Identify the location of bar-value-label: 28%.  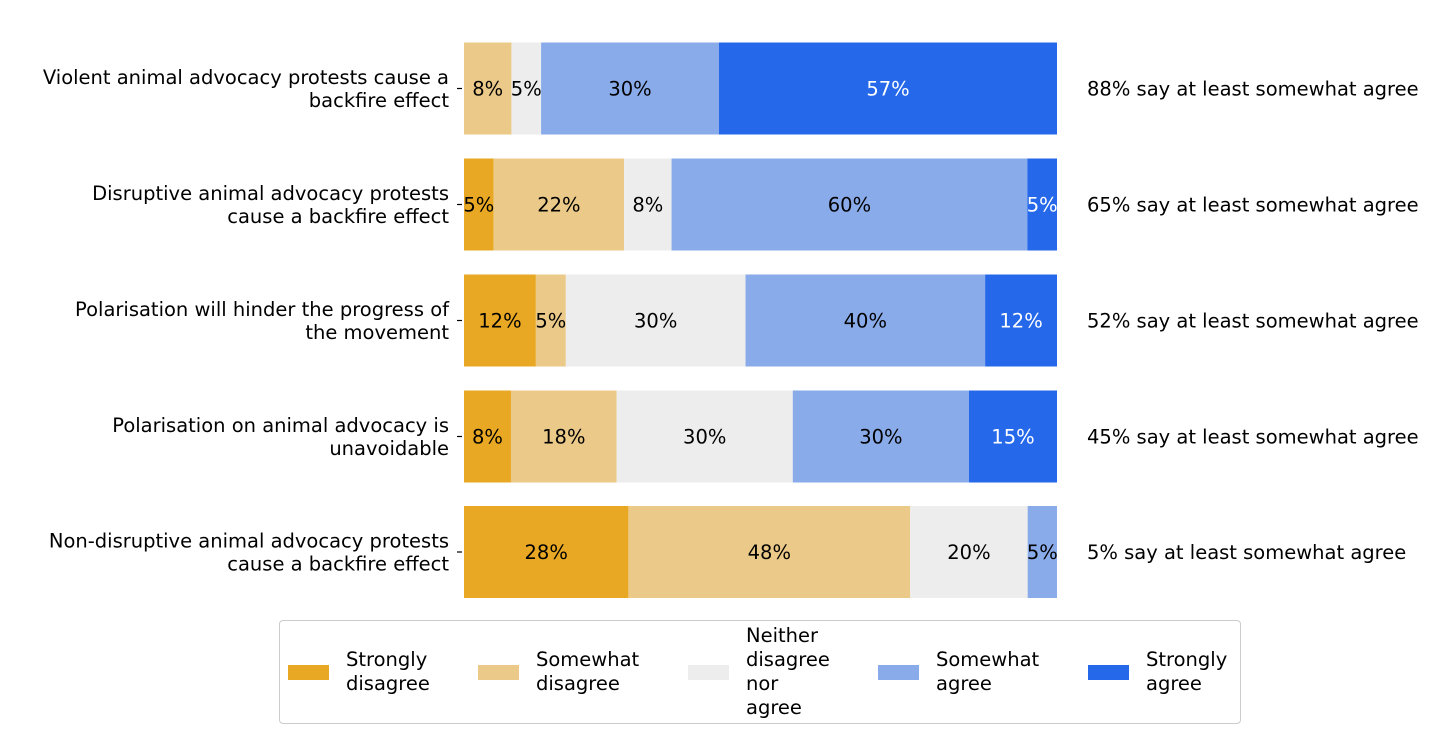
(546, 552).